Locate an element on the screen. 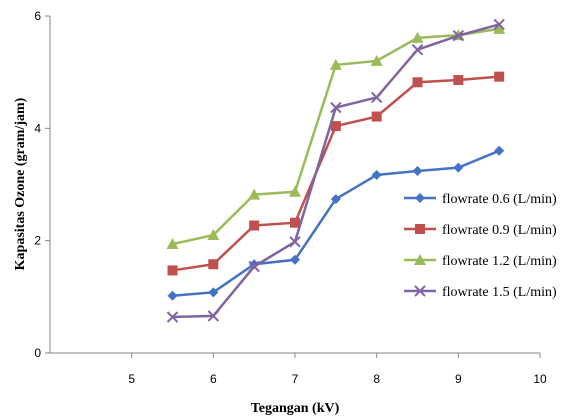  legend-label: flowrate 1.5 (L/min) is located at coordinates (499, 292).